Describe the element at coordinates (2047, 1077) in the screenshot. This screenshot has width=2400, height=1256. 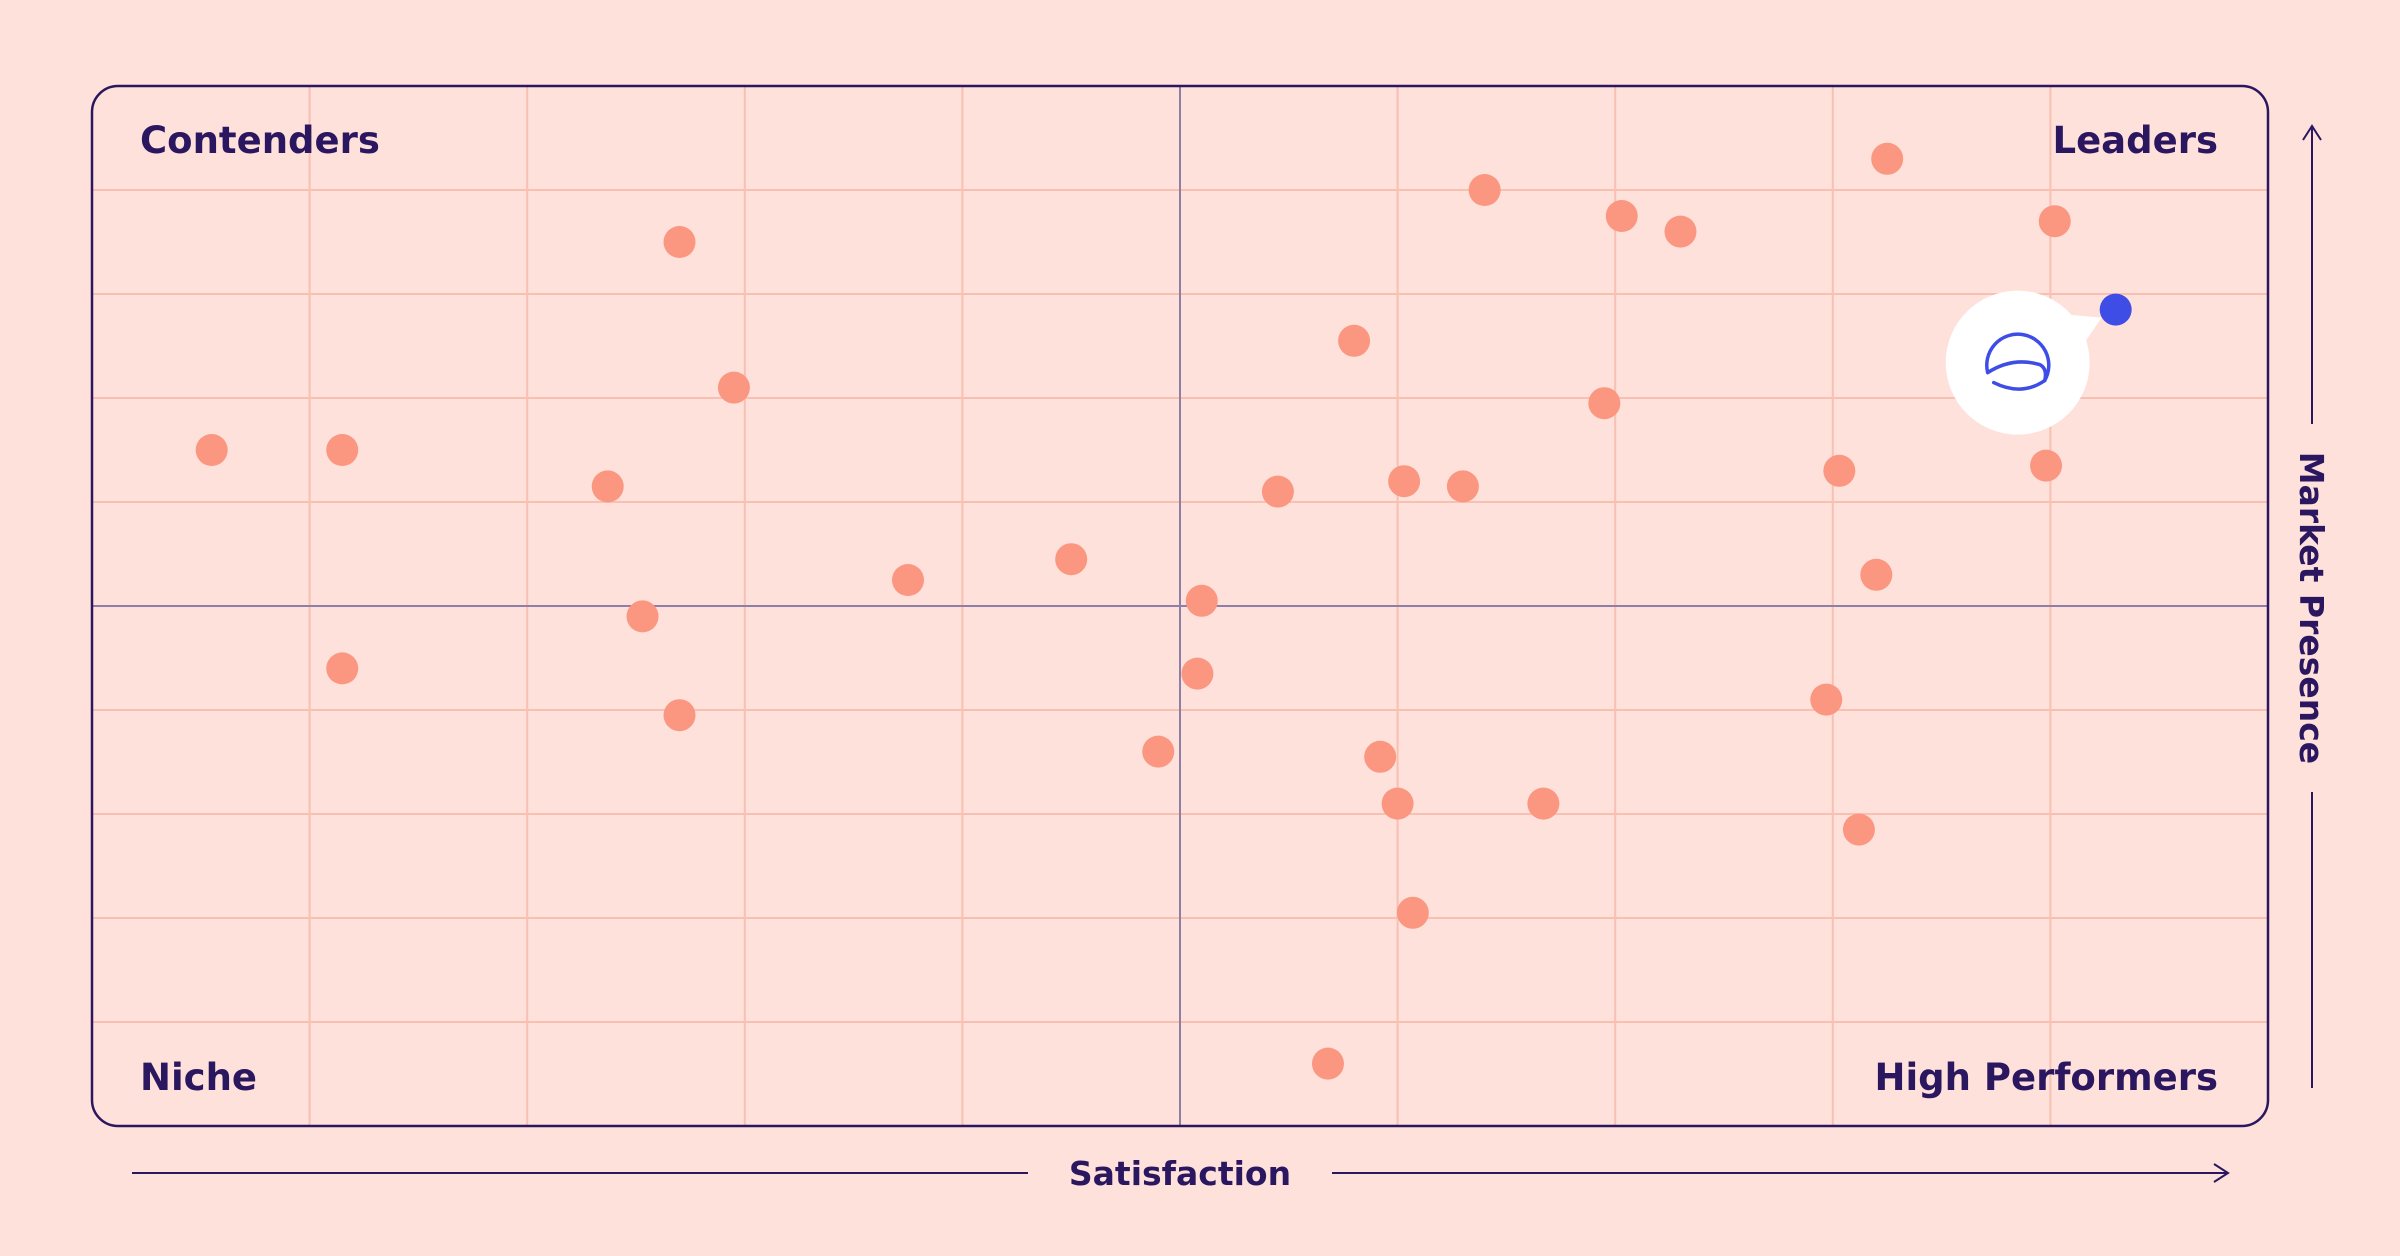
I see `quadrant-label-high-performers: High Performers` at that location.